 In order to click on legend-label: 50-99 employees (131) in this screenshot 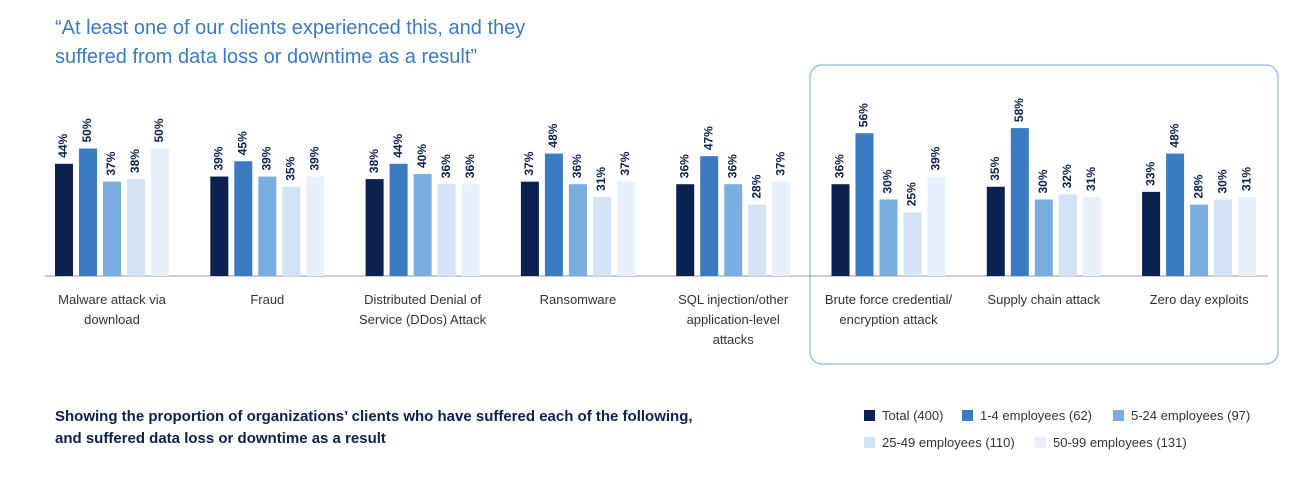, I will do `click(1120, 442)`.